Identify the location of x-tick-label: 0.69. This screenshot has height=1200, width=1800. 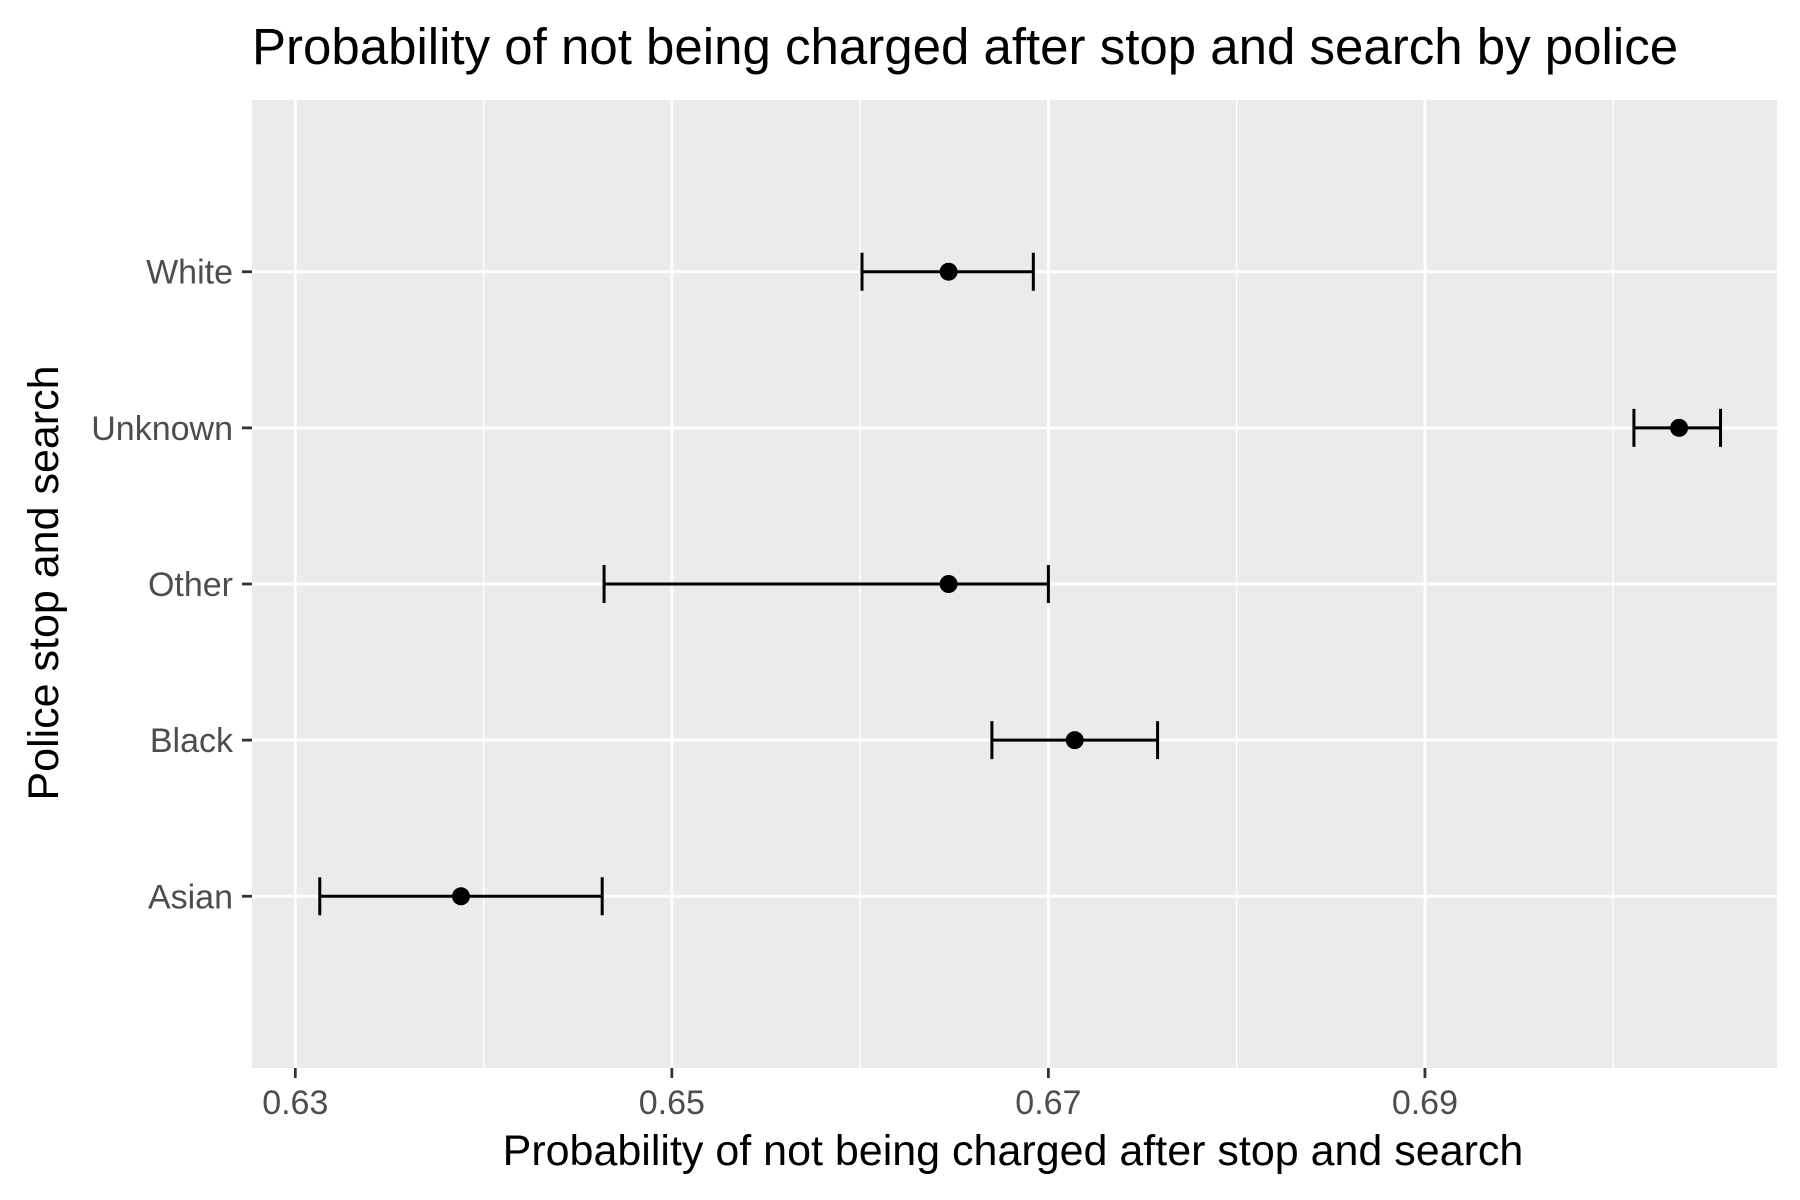
(1425, 1103).